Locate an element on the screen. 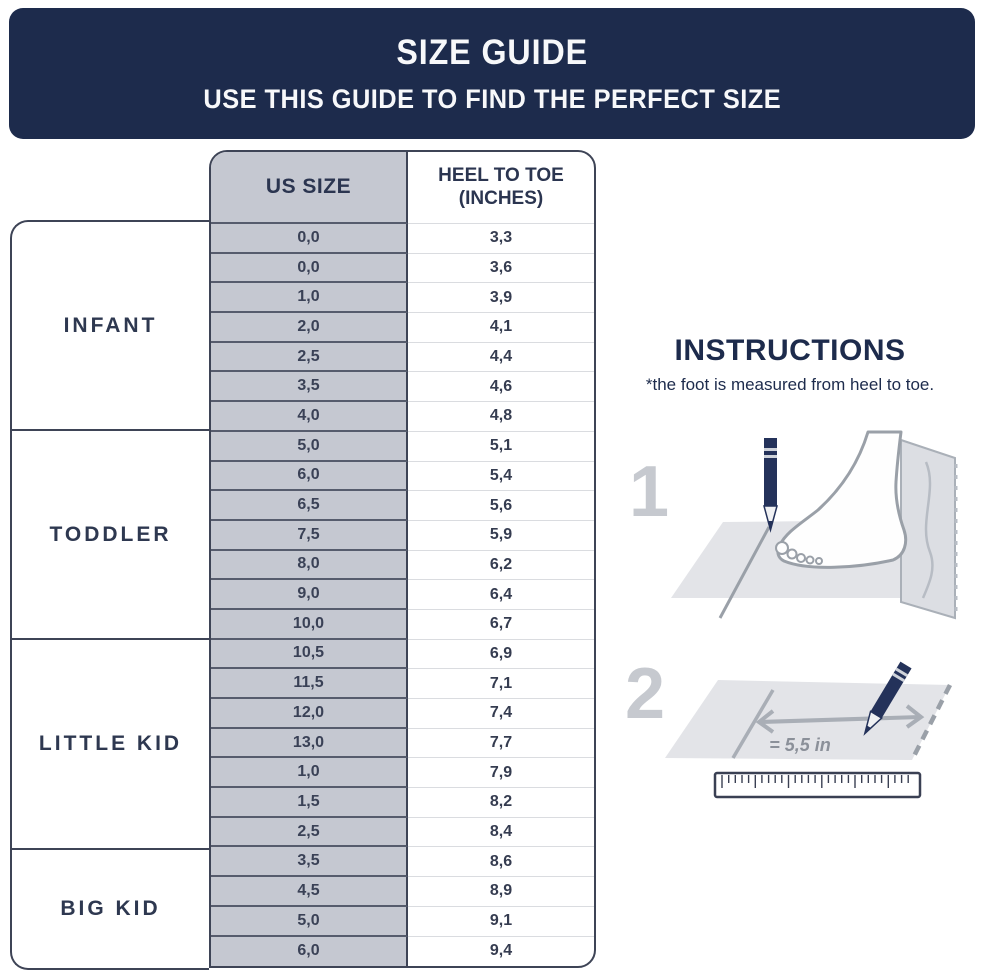 The width and height of the screenshot is (984, 980). size-row: 4,0 4,8 is located at coordinates (402, 417).